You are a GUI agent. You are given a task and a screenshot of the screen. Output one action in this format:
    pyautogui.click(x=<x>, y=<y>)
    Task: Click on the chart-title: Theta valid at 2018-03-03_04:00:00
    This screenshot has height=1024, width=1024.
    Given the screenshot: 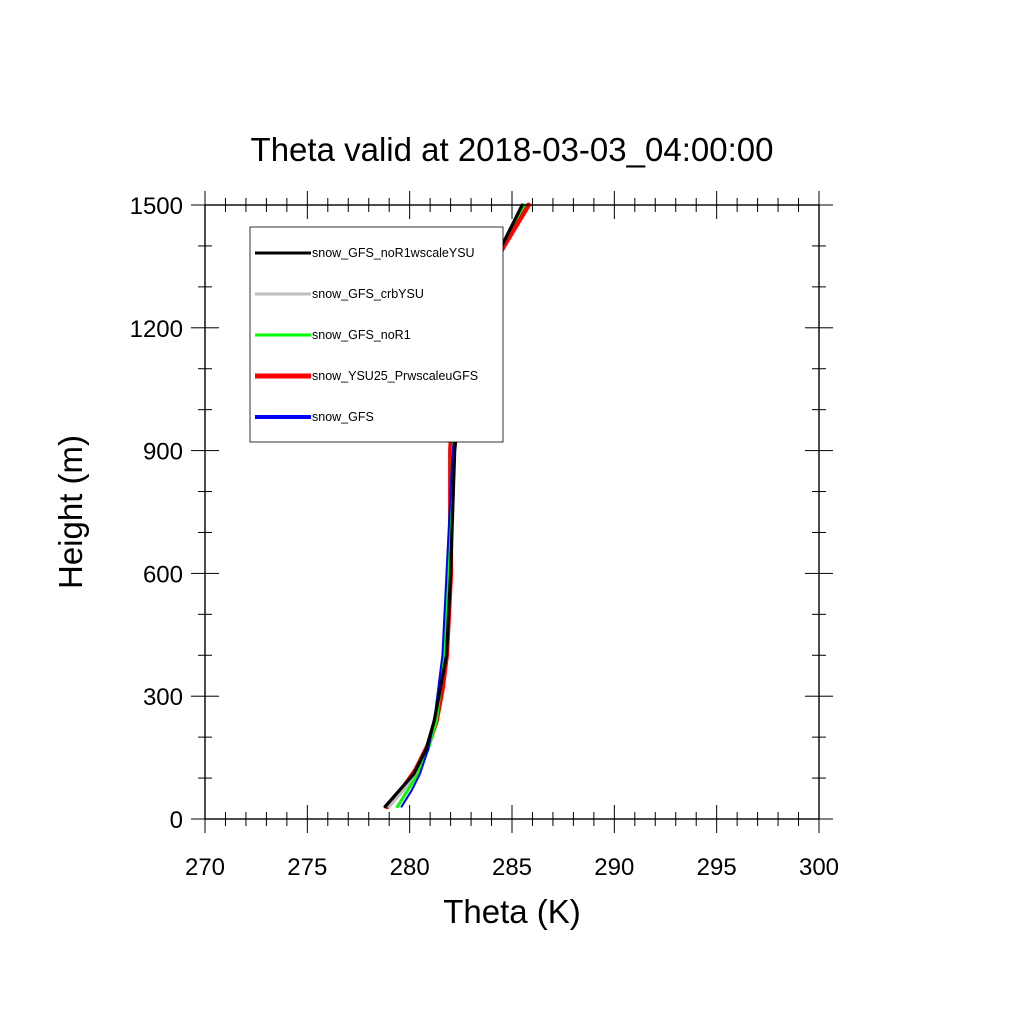 What is the action you would take?
    pyautogui.click(x=512, y=149)
    